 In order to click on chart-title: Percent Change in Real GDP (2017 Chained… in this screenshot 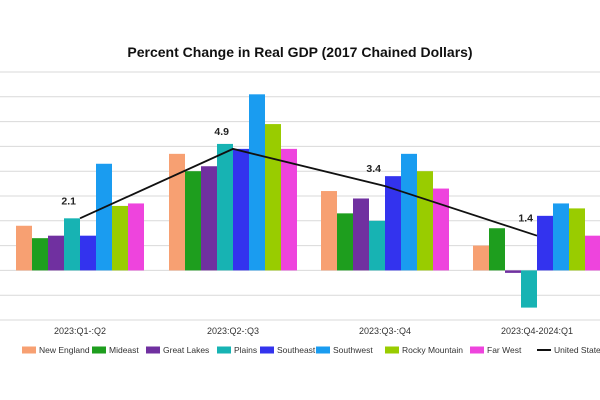, I will do `click(299, 52)`.